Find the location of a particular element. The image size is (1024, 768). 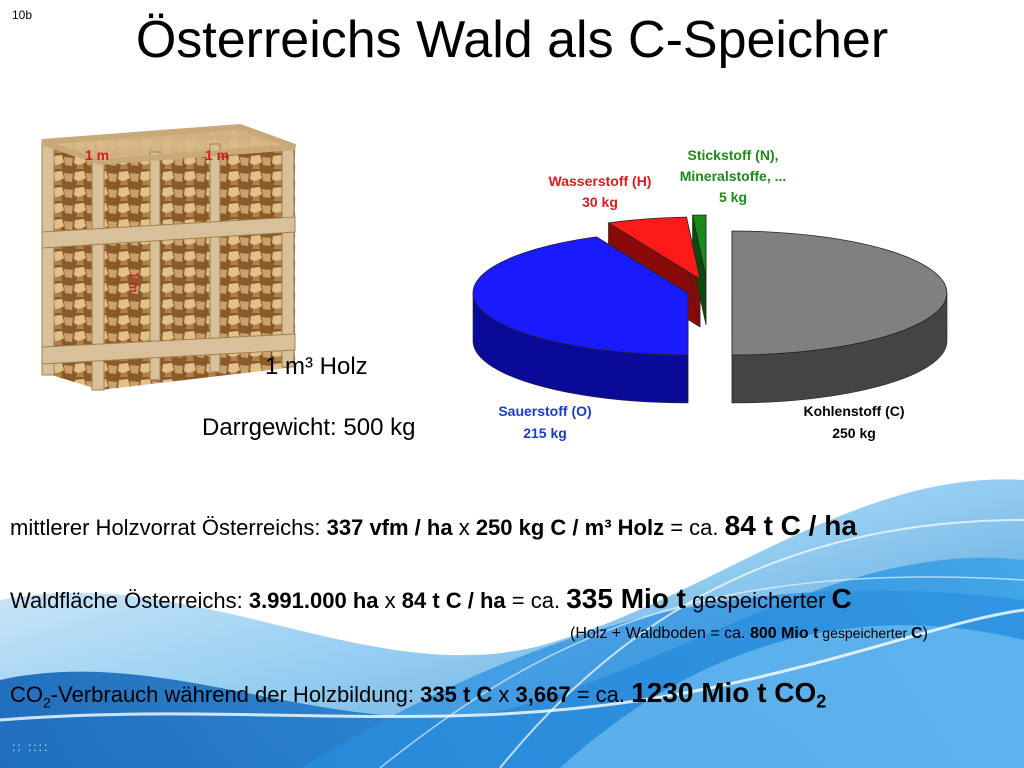

line1-value1: 337 vfm / ha is located at coordinates (389, 527).